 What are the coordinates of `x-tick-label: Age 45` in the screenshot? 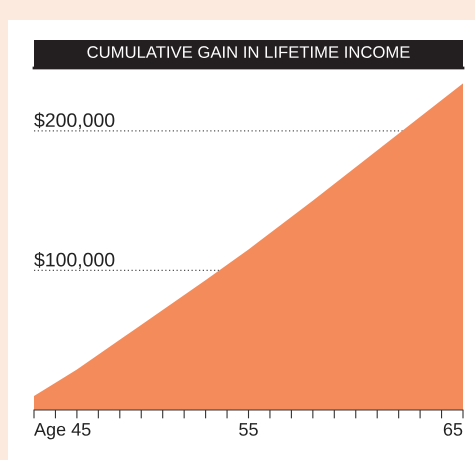 It's located at (62, 431).